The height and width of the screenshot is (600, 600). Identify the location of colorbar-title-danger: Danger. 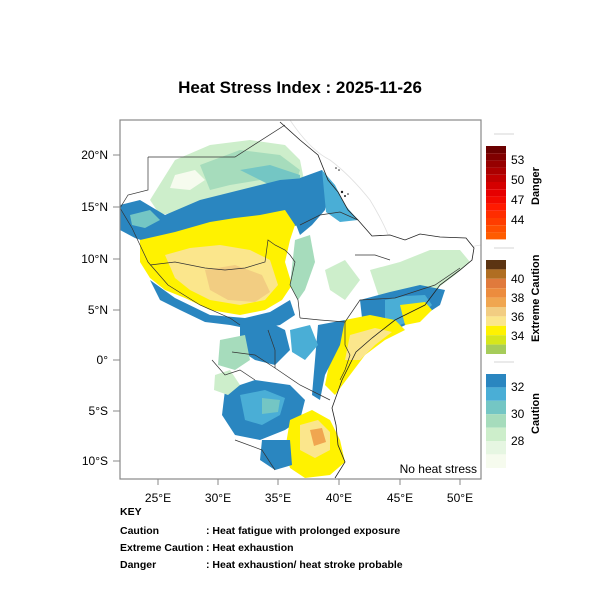
(536, 186).